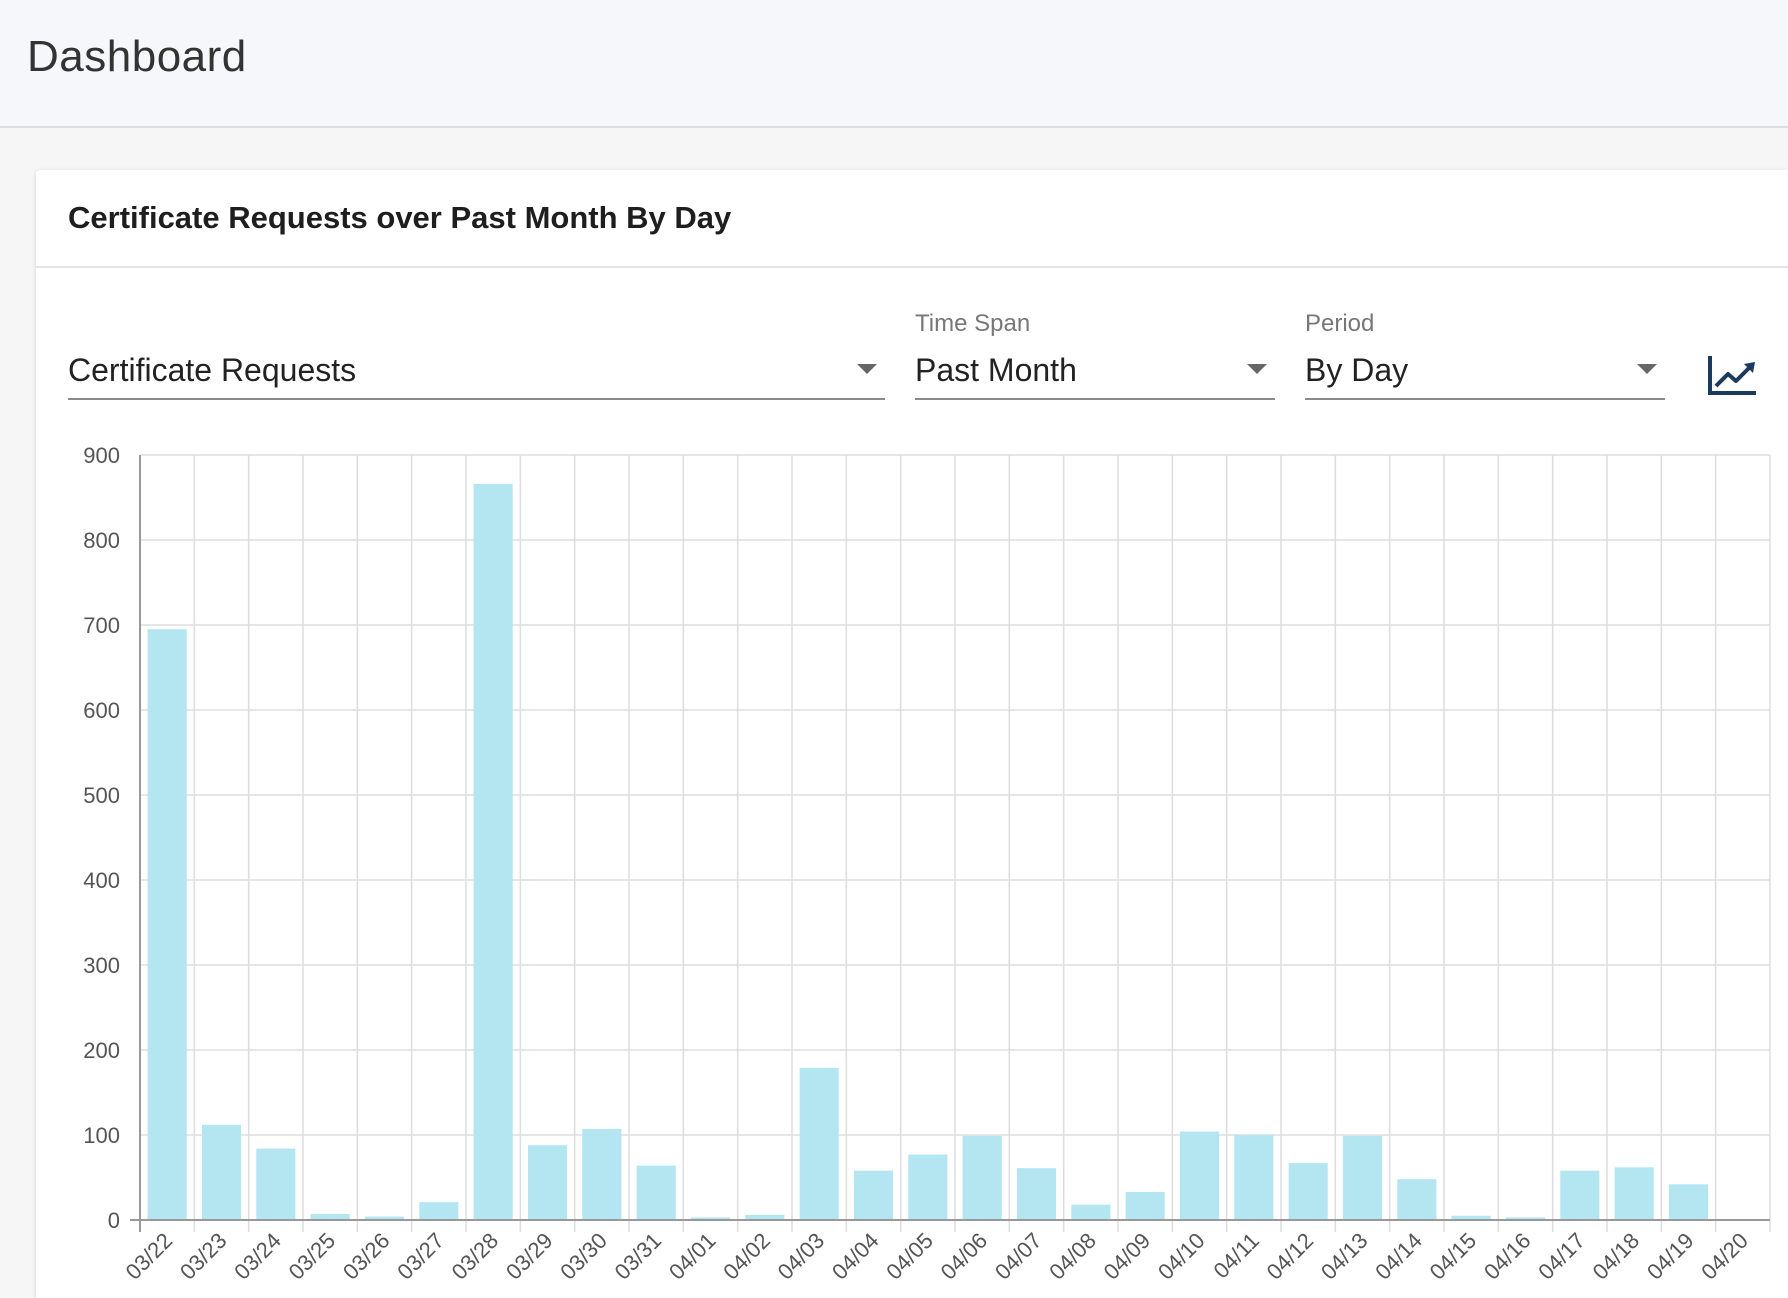 The image size is (1788, 1298). I want to click on page-title: Dashboard, so click(137, 56).